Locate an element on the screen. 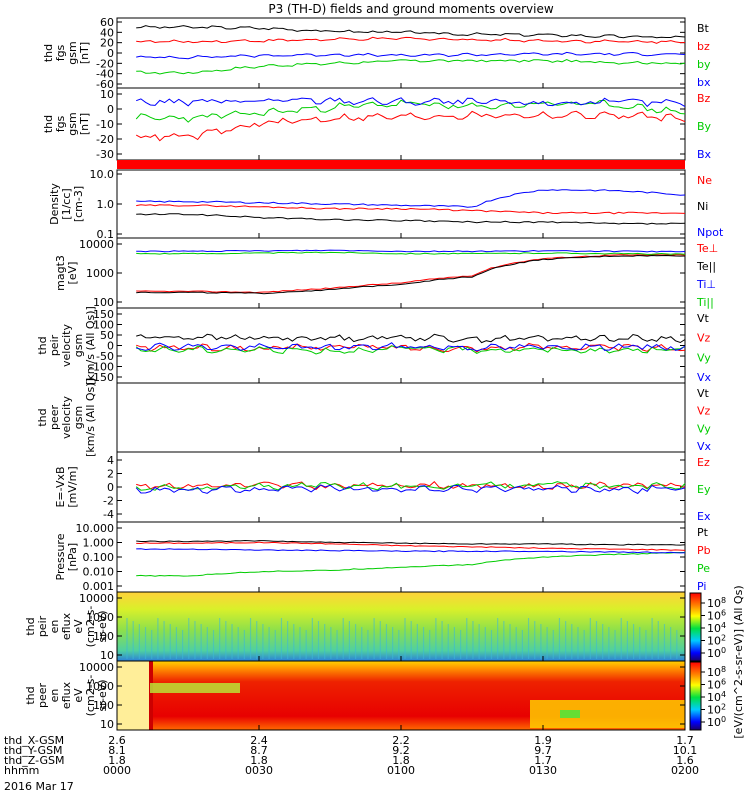 This screenshot has width=750, height=800. legend-Bx: Bx is located at coordinates (704, 154).